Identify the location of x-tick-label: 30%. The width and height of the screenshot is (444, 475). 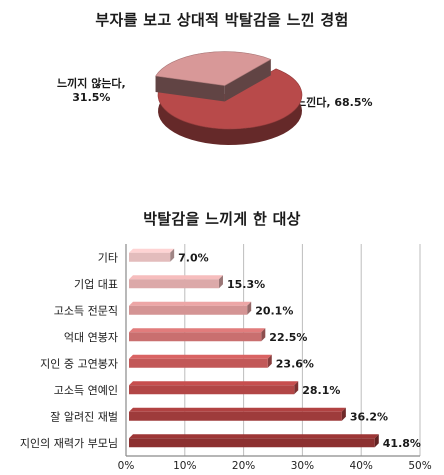
(302, 466).